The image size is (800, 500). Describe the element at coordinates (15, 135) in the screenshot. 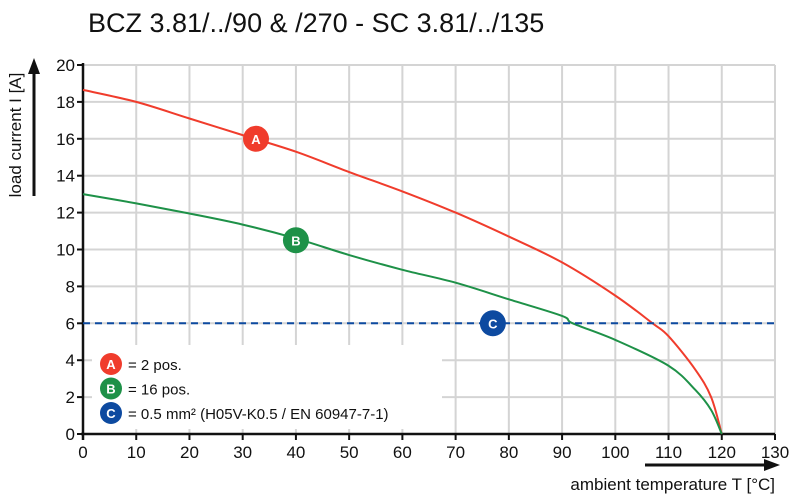

I see `y-axis-label: load current I [A]` at that location.